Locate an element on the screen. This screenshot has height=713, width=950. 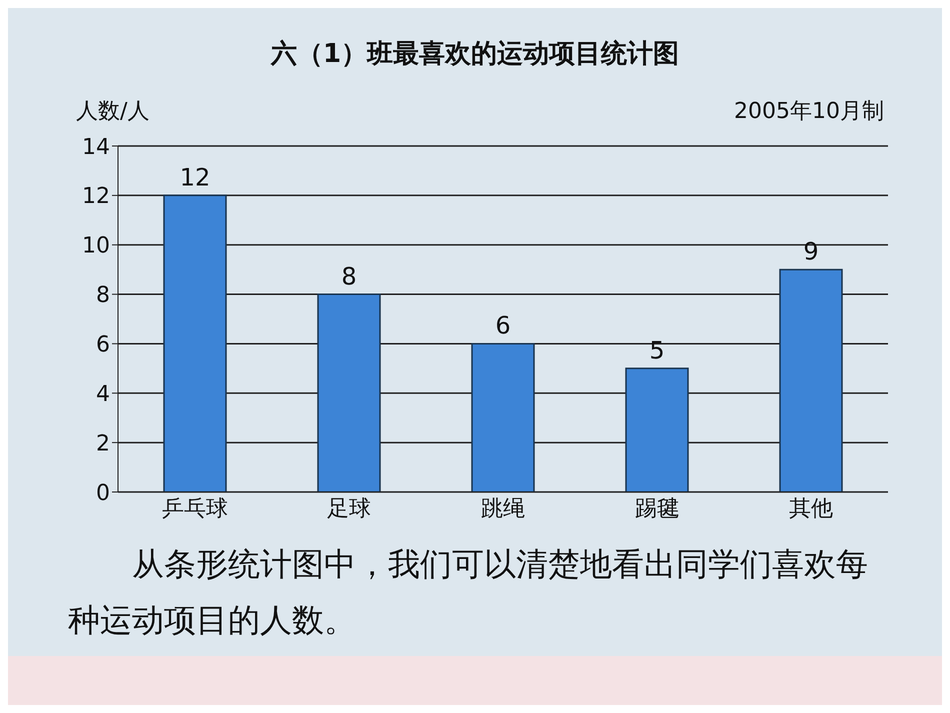
text: 从条形统计图中，我们可以清楚地看出同学们喜欢每种运动项目的人数。 is located at coordinates (483, 592).